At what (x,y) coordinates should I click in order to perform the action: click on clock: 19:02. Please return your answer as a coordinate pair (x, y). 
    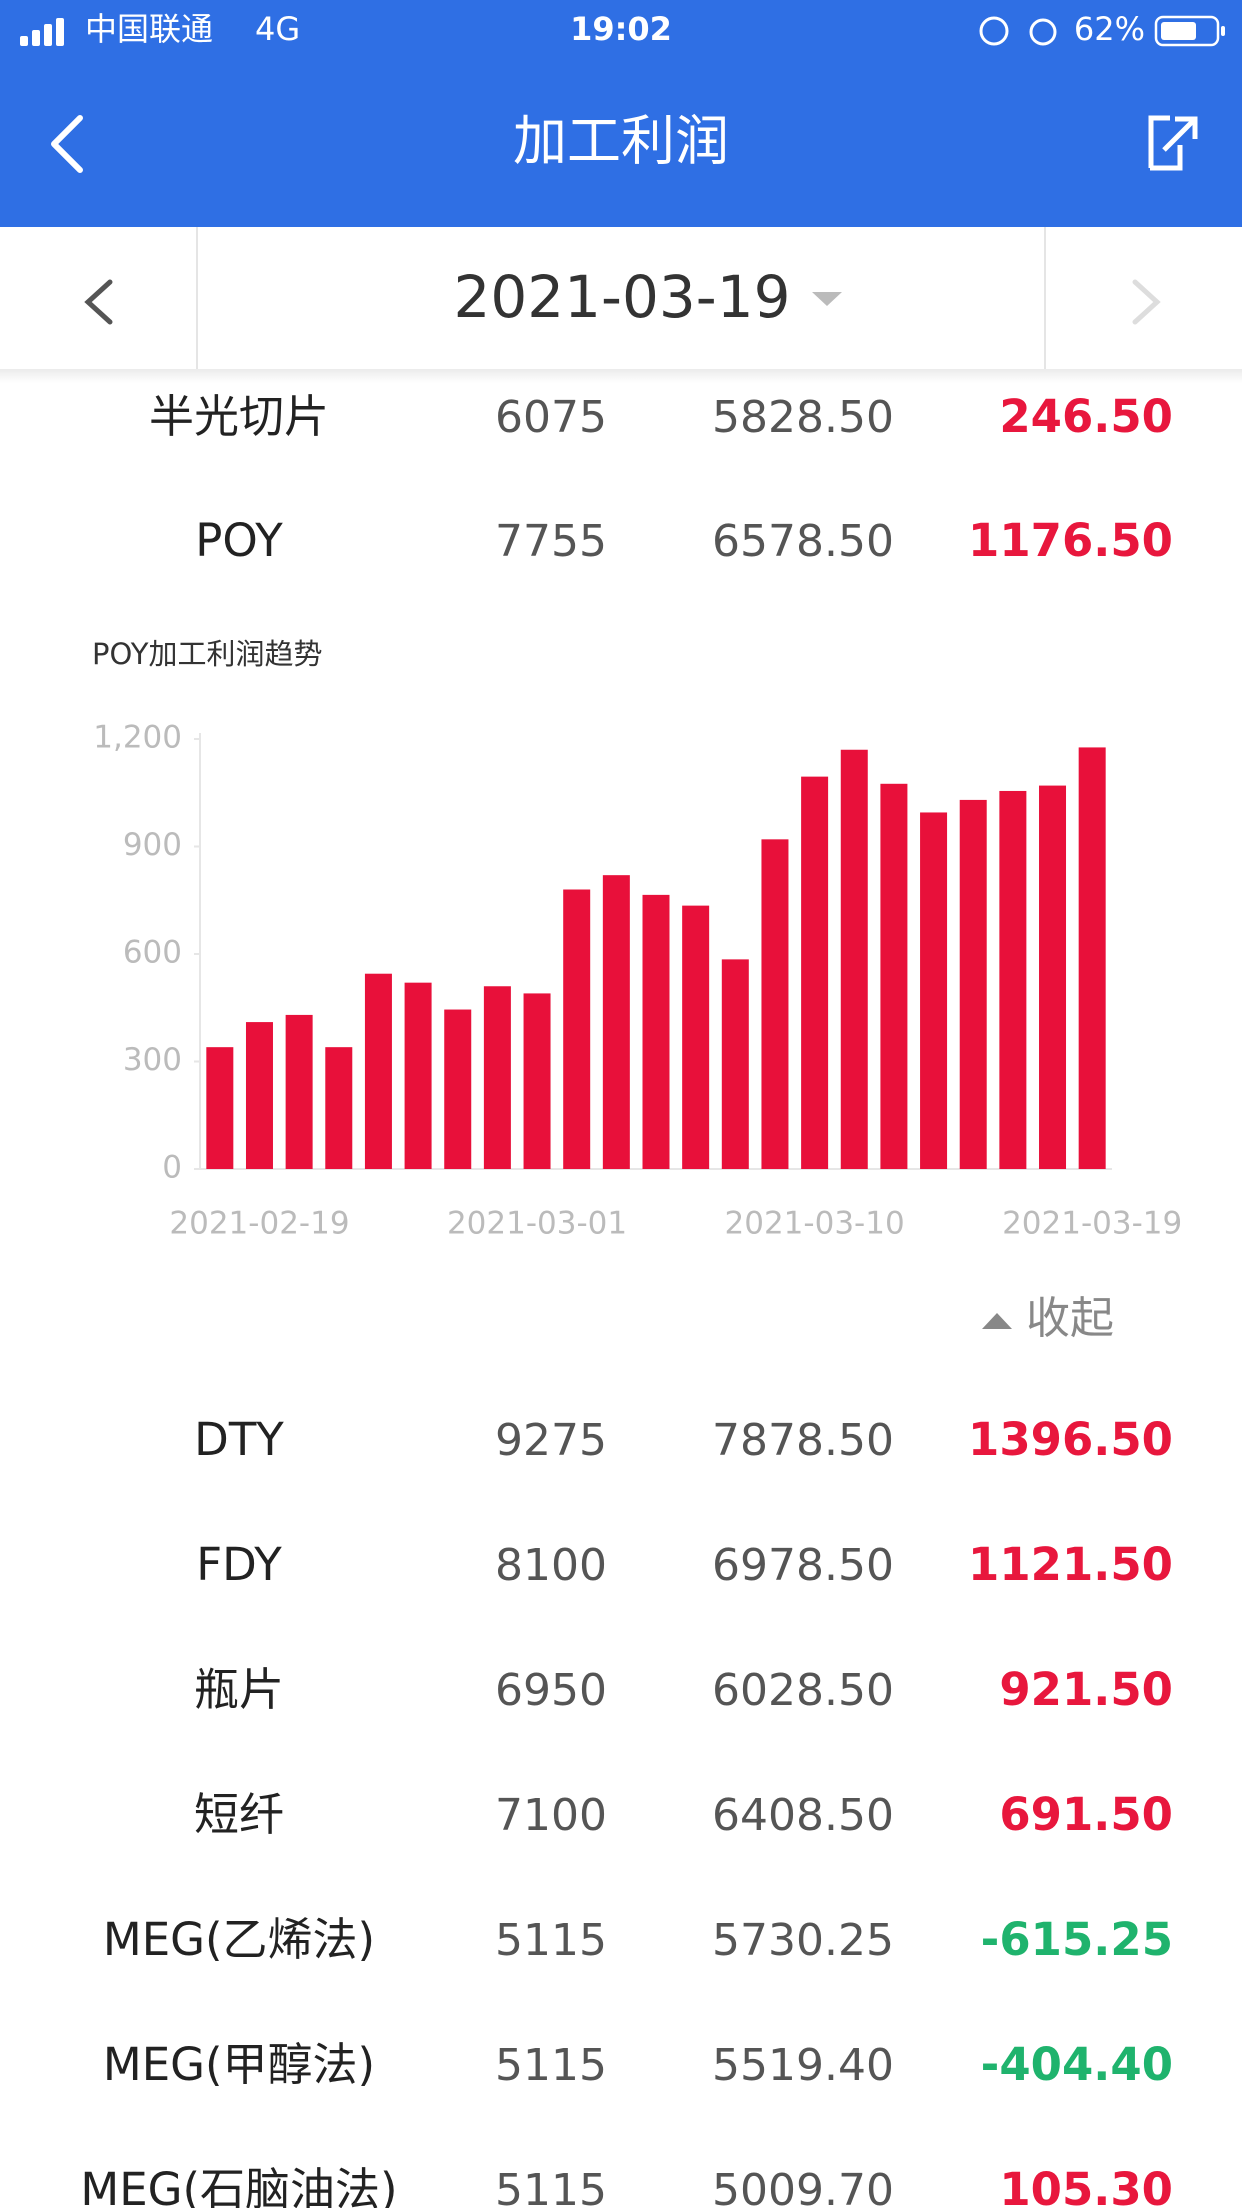
    Looking at the image, I should click on (621, 29).